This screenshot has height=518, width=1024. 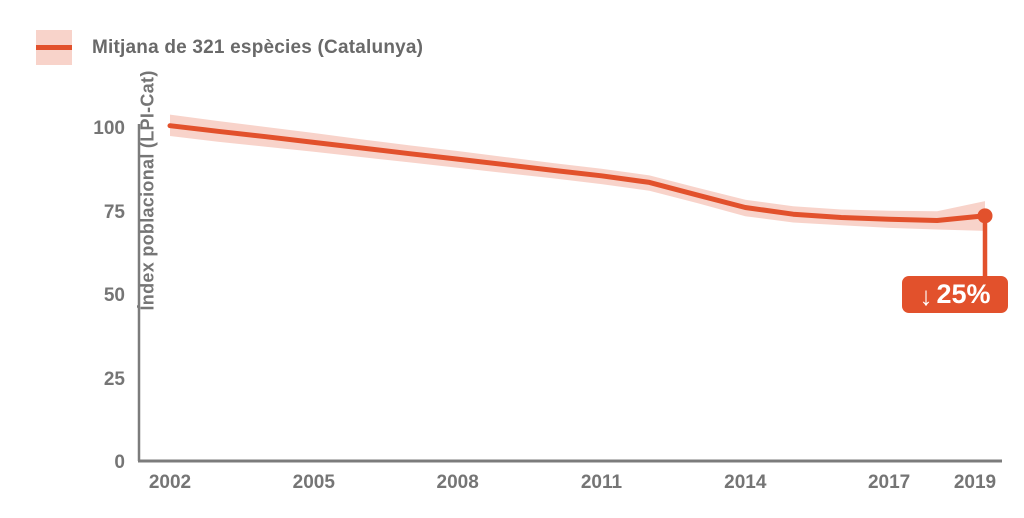 What do you see at coordinates (457, 482) in the screenshot?
I see `x-tick-label: 2008` at bounding box center [457, 482].